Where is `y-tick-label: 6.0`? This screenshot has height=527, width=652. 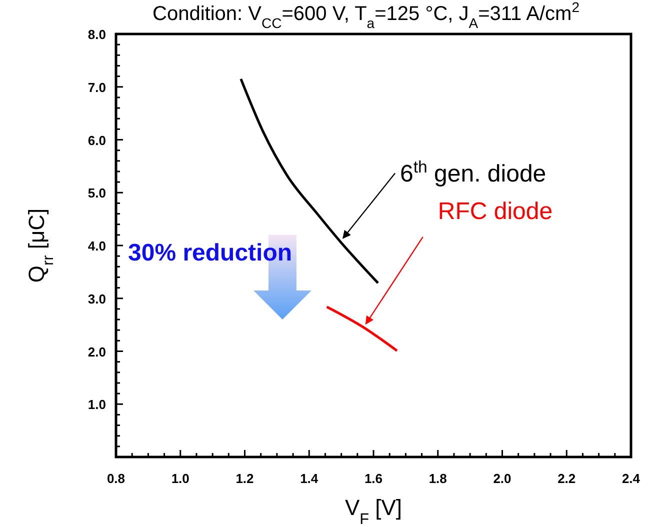
y-tick-label: 6.0 is located at coordinates (97, 140).